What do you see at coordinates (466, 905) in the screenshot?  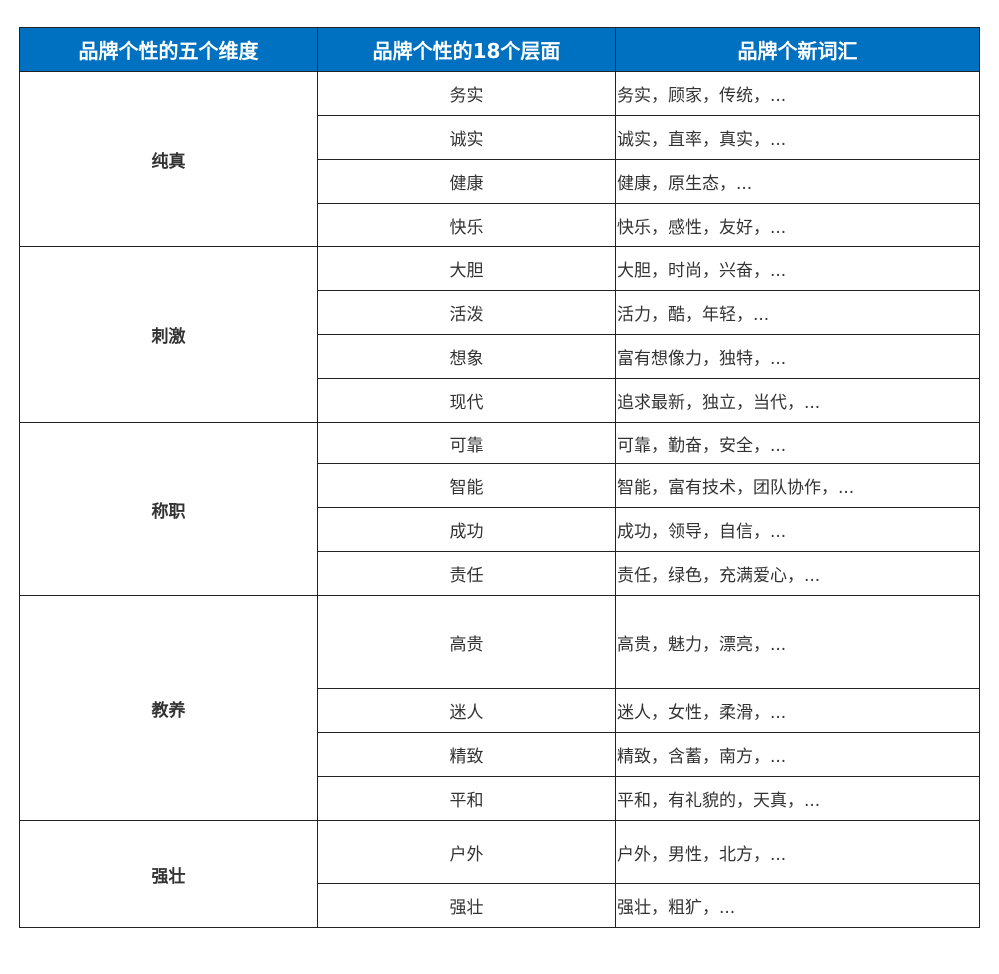 I see `facet-cell: 强壮` at bounding box center [466, 905].